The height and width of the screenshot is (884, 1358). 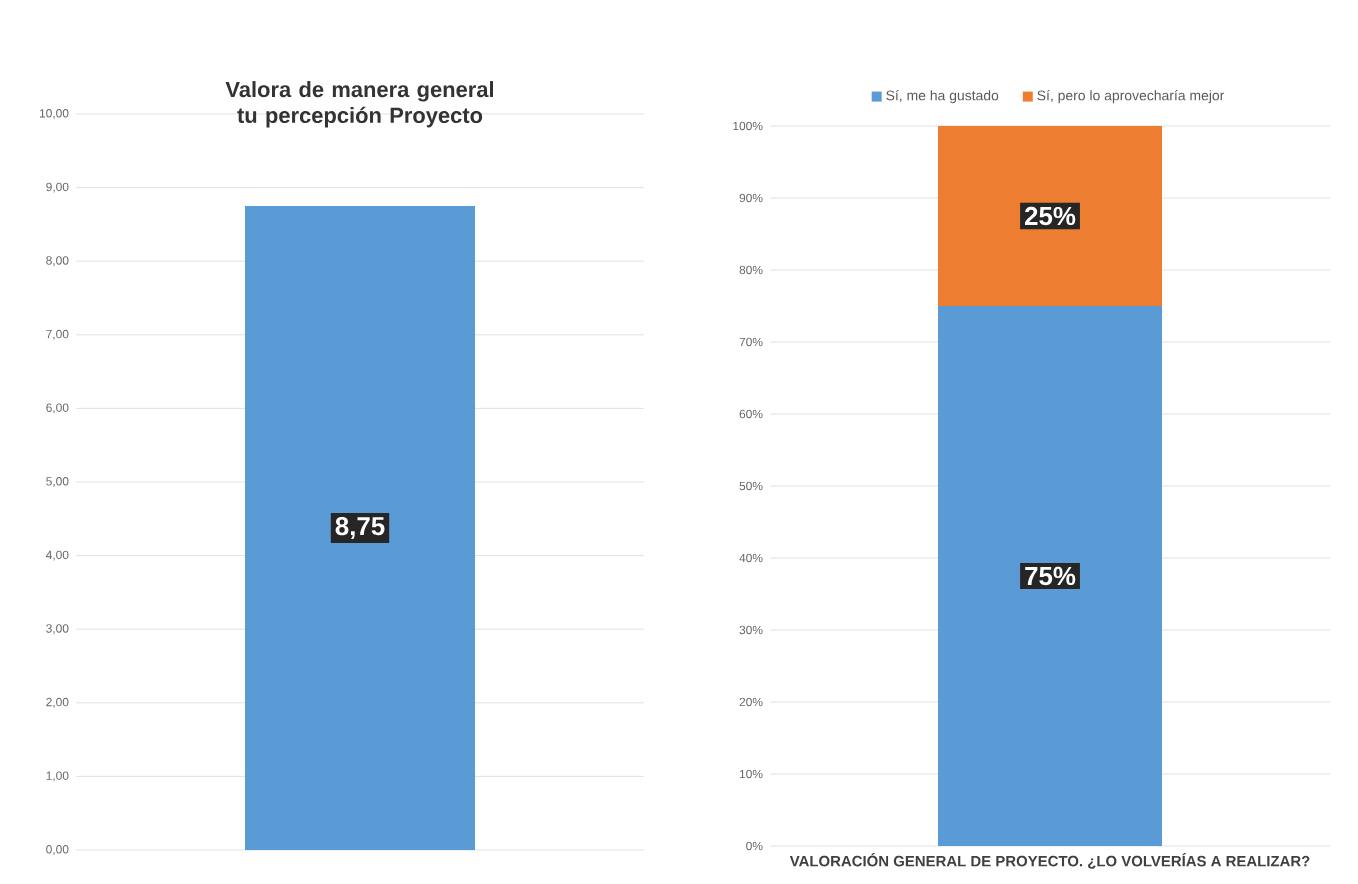 What do you see at coordinates (1050, 576) in the screenshot?
I see `data-label: 75%` at bounding box center [1050, 576].